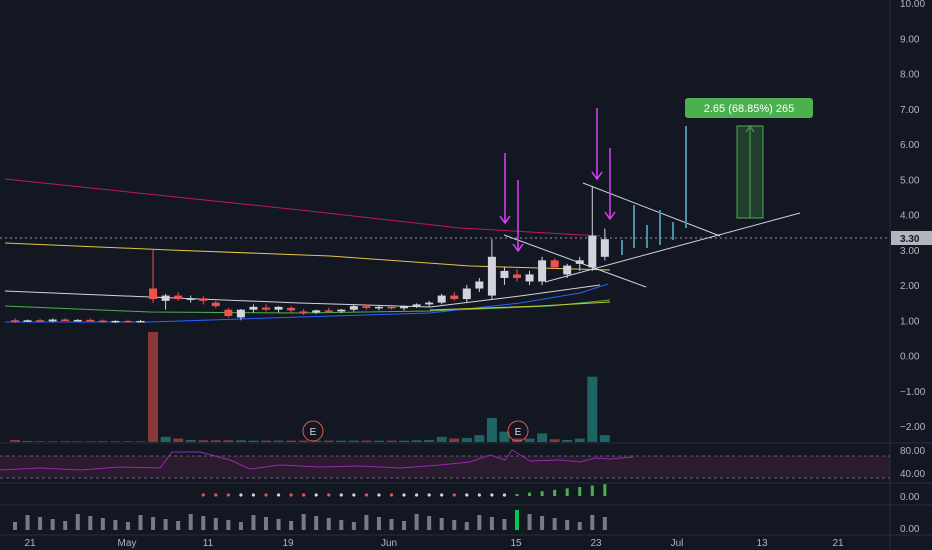 The image size is (932, 550). I want to click on time-axis: 21 May 11 19 Jun 15 23 Jul 13 21, so click(434, 543).